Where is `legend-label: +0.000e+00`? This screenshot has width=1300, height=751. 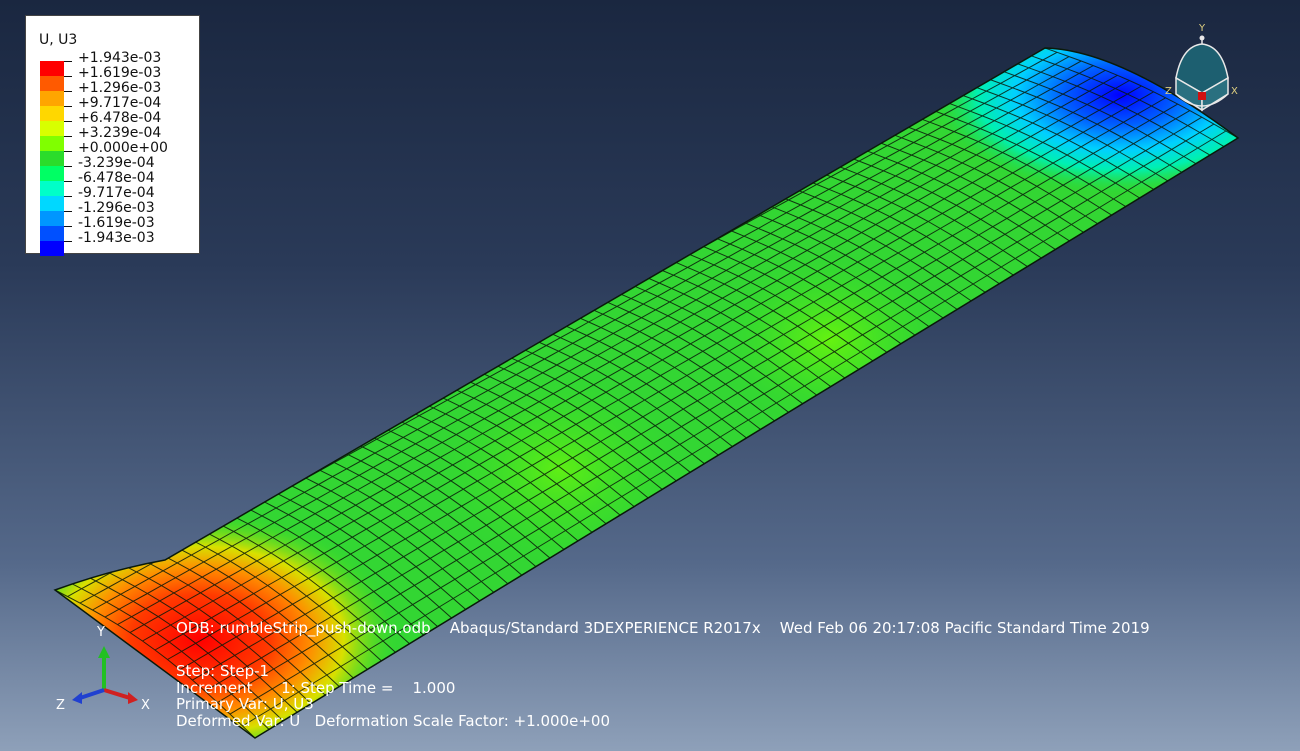
legend-label: +0.000e+00 is located at coordinates (123, 148).